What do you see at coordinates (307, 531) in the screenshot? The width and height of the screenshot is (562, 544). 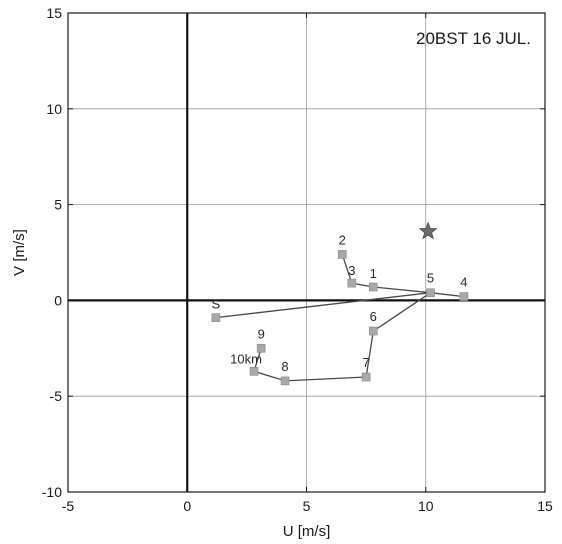 I see `x-axis-title: U [m/s]` at bounding box center [307, 531].